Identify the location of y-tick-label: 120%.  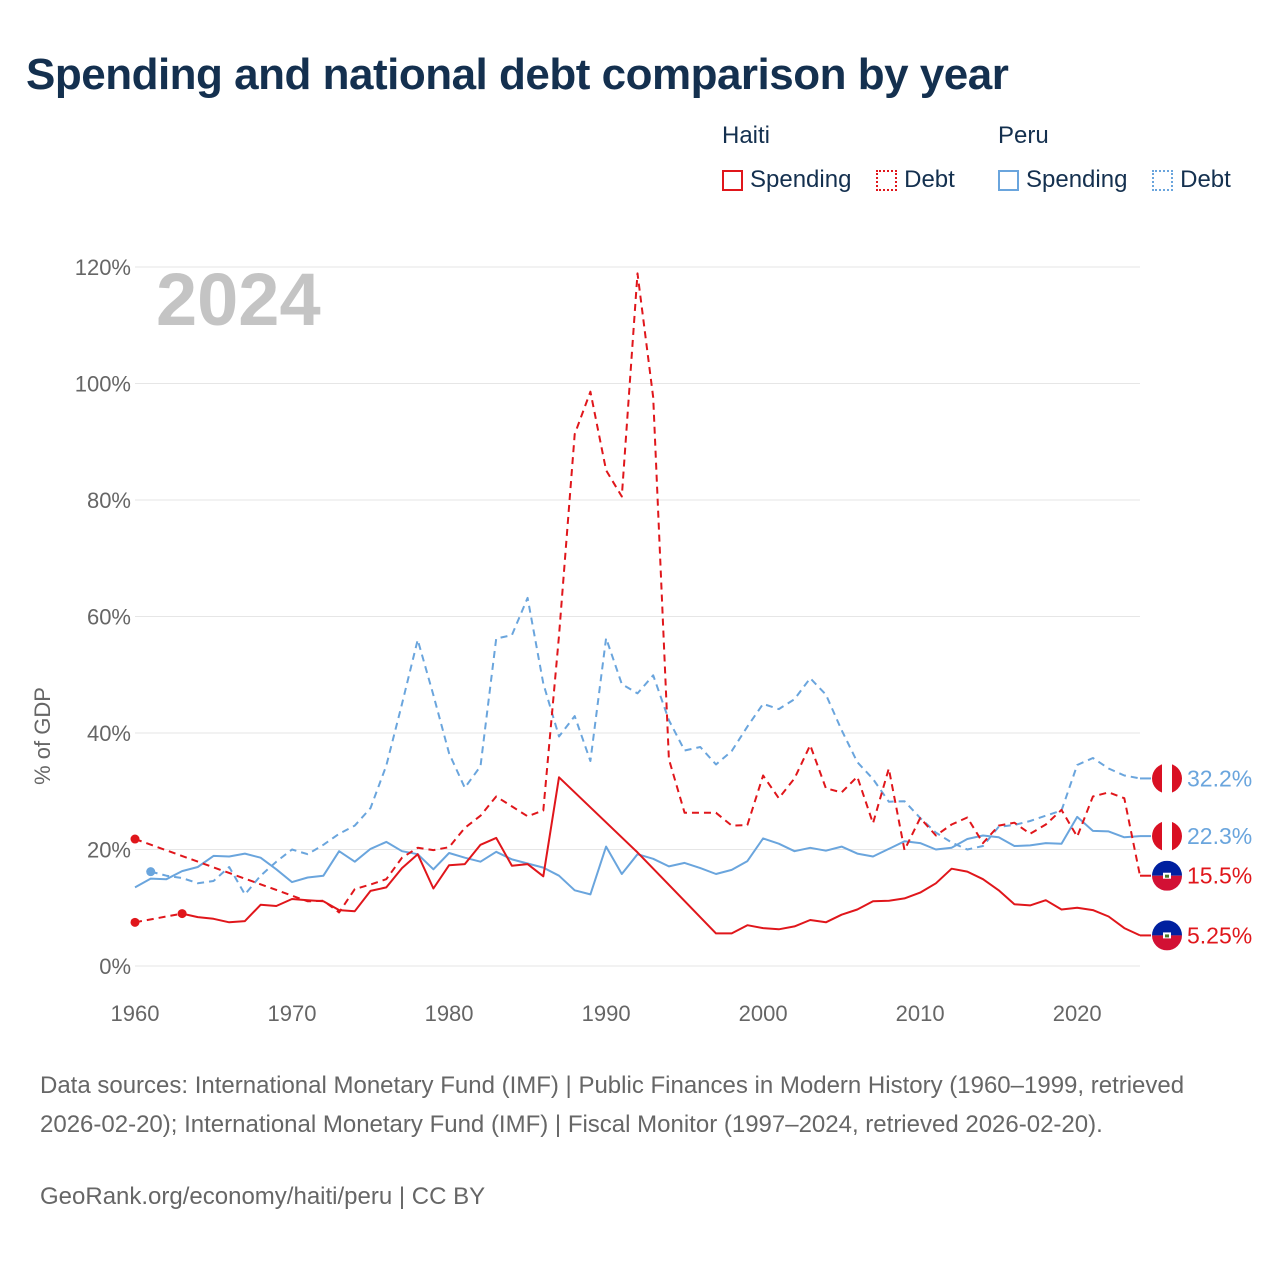
(103, 267).